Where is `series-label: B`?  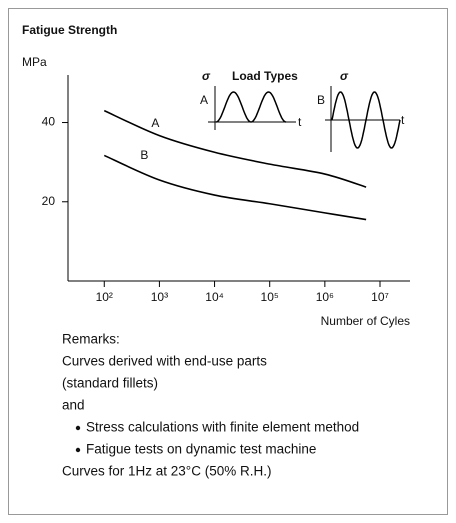 series-label: B is located at coordinates (144, 155).